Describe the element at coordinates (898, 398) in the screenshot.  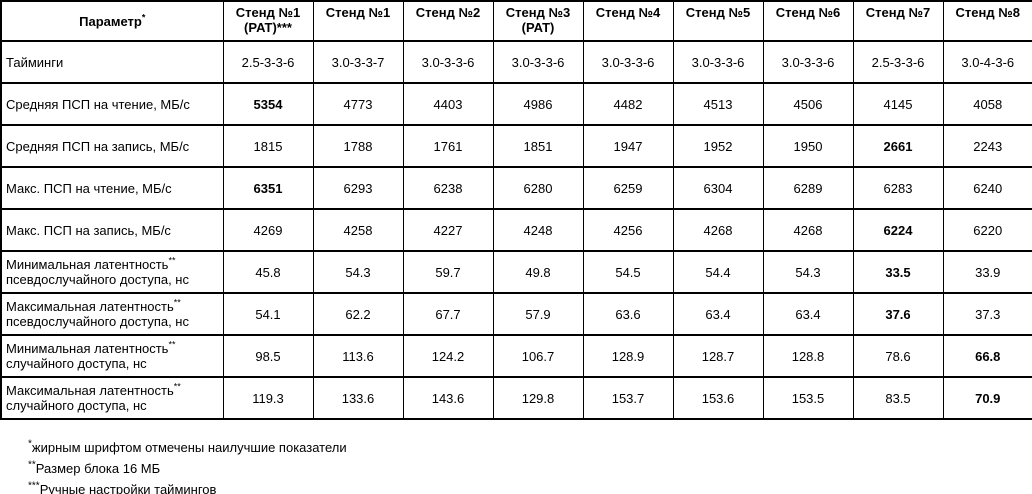
I see `value-cell: 83.5` at that location.